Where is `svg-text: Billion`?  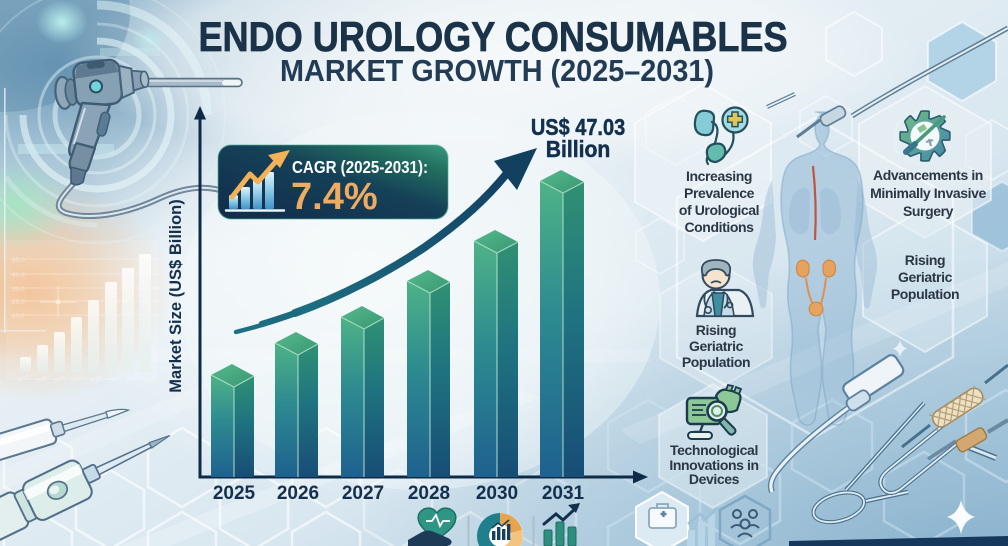
svg-text: Billion is located at coordinates (578, 149).